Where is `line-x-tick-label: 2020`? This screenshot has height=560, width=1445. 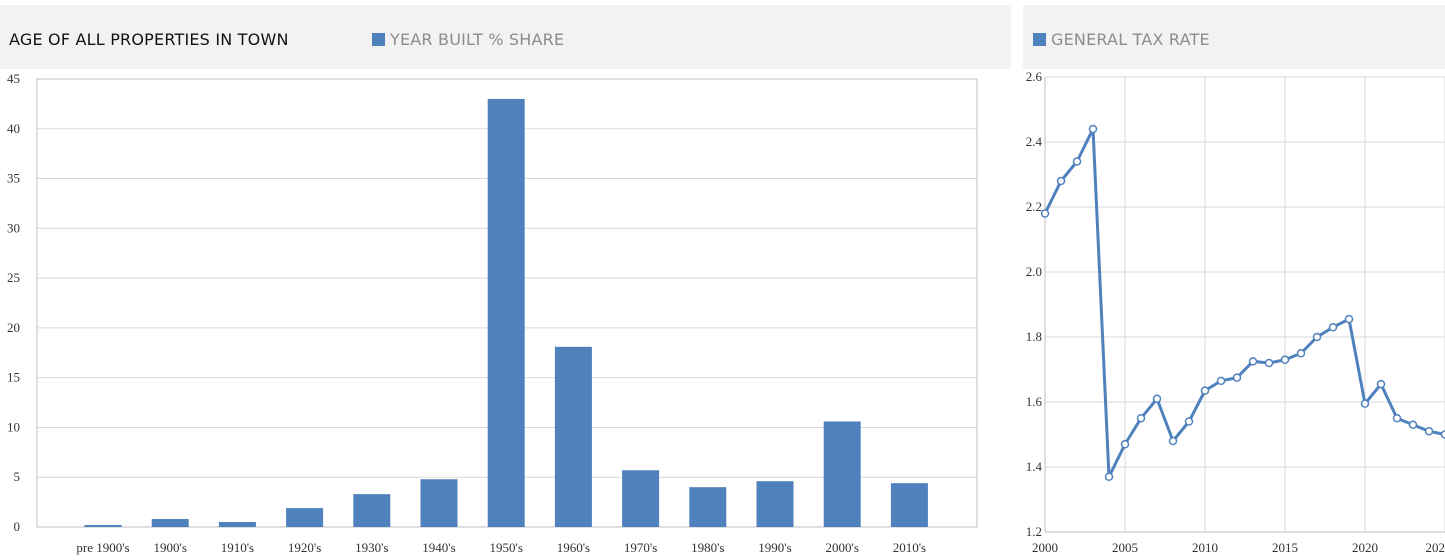
line-x-tick-label: 2020 is located at coordinates (1365, 547).